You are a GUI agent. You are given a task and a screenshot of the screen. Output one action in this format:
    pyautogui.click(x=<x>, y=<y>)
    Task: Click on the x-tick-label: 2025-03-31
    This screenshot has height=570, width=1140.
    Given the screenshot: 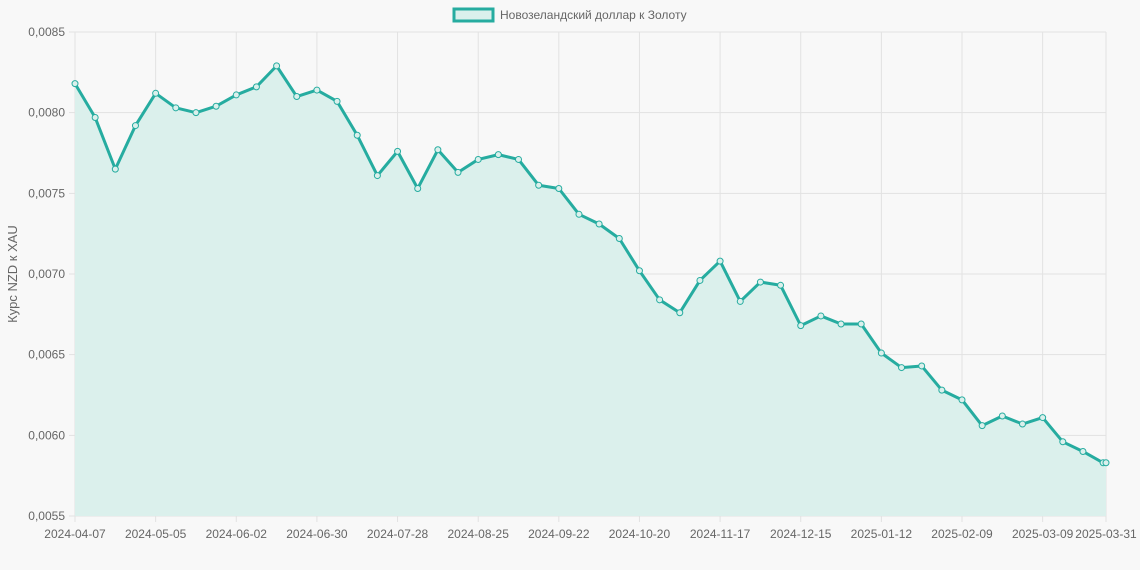 What is the action you would take?
    pyautogui.click(x=1106, y=534)
    